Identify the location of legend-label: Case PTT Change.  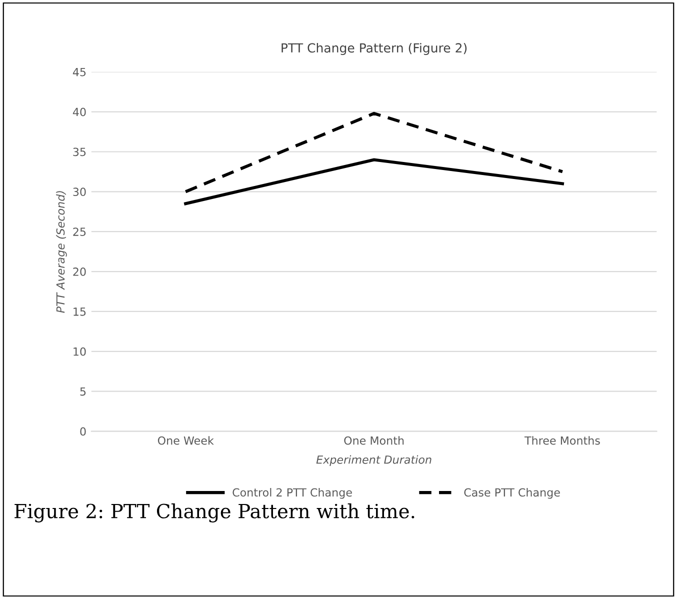
(512, 493).